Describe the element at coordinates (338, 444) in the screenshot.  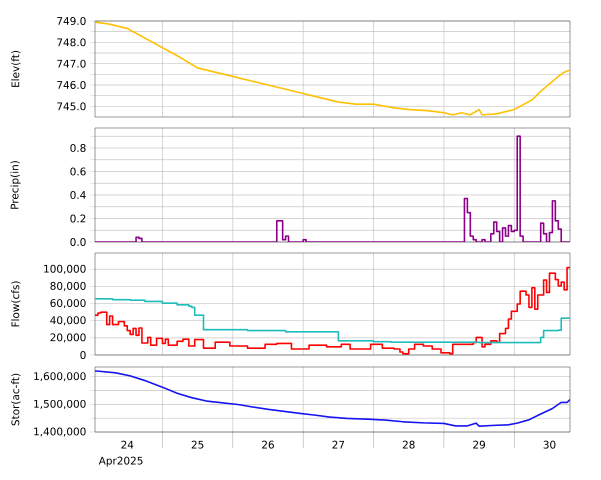
I see `x-tick-label: 27` at that location.